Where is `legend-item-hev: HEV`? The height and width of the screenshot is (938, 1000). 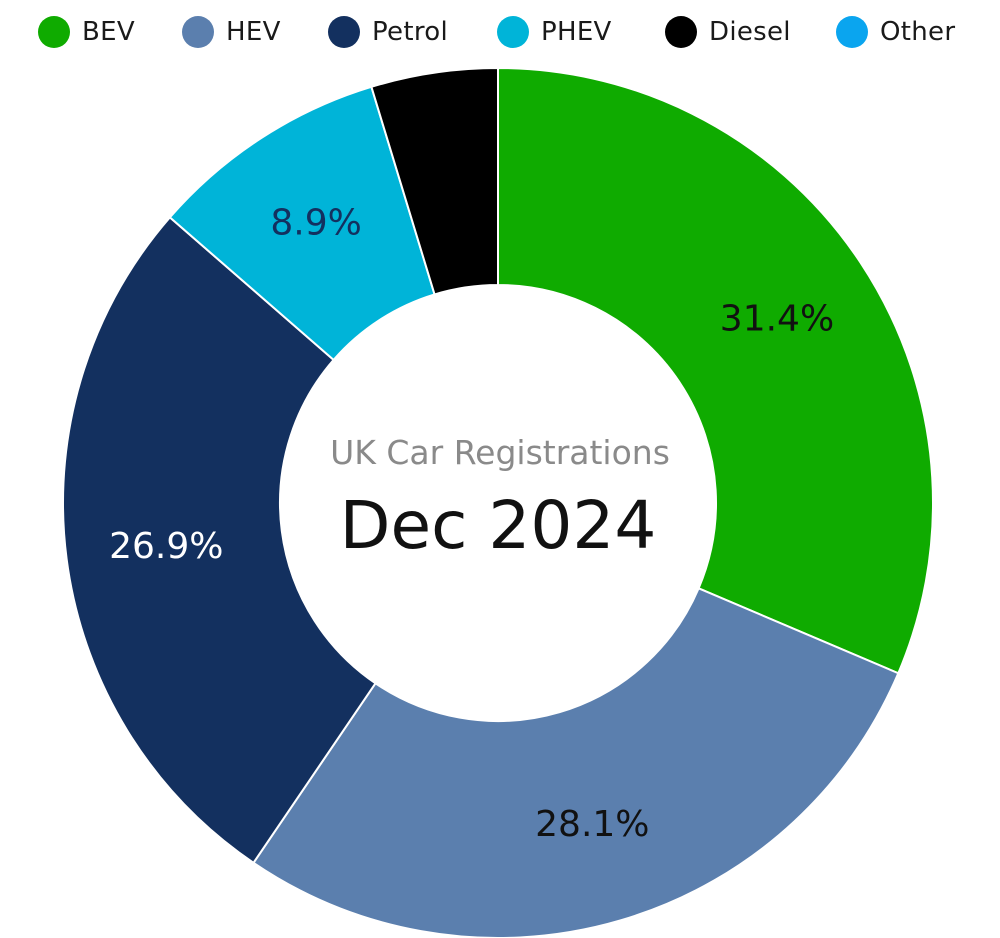
legend-item-hev: HEV is located at coordinates (231, 32).